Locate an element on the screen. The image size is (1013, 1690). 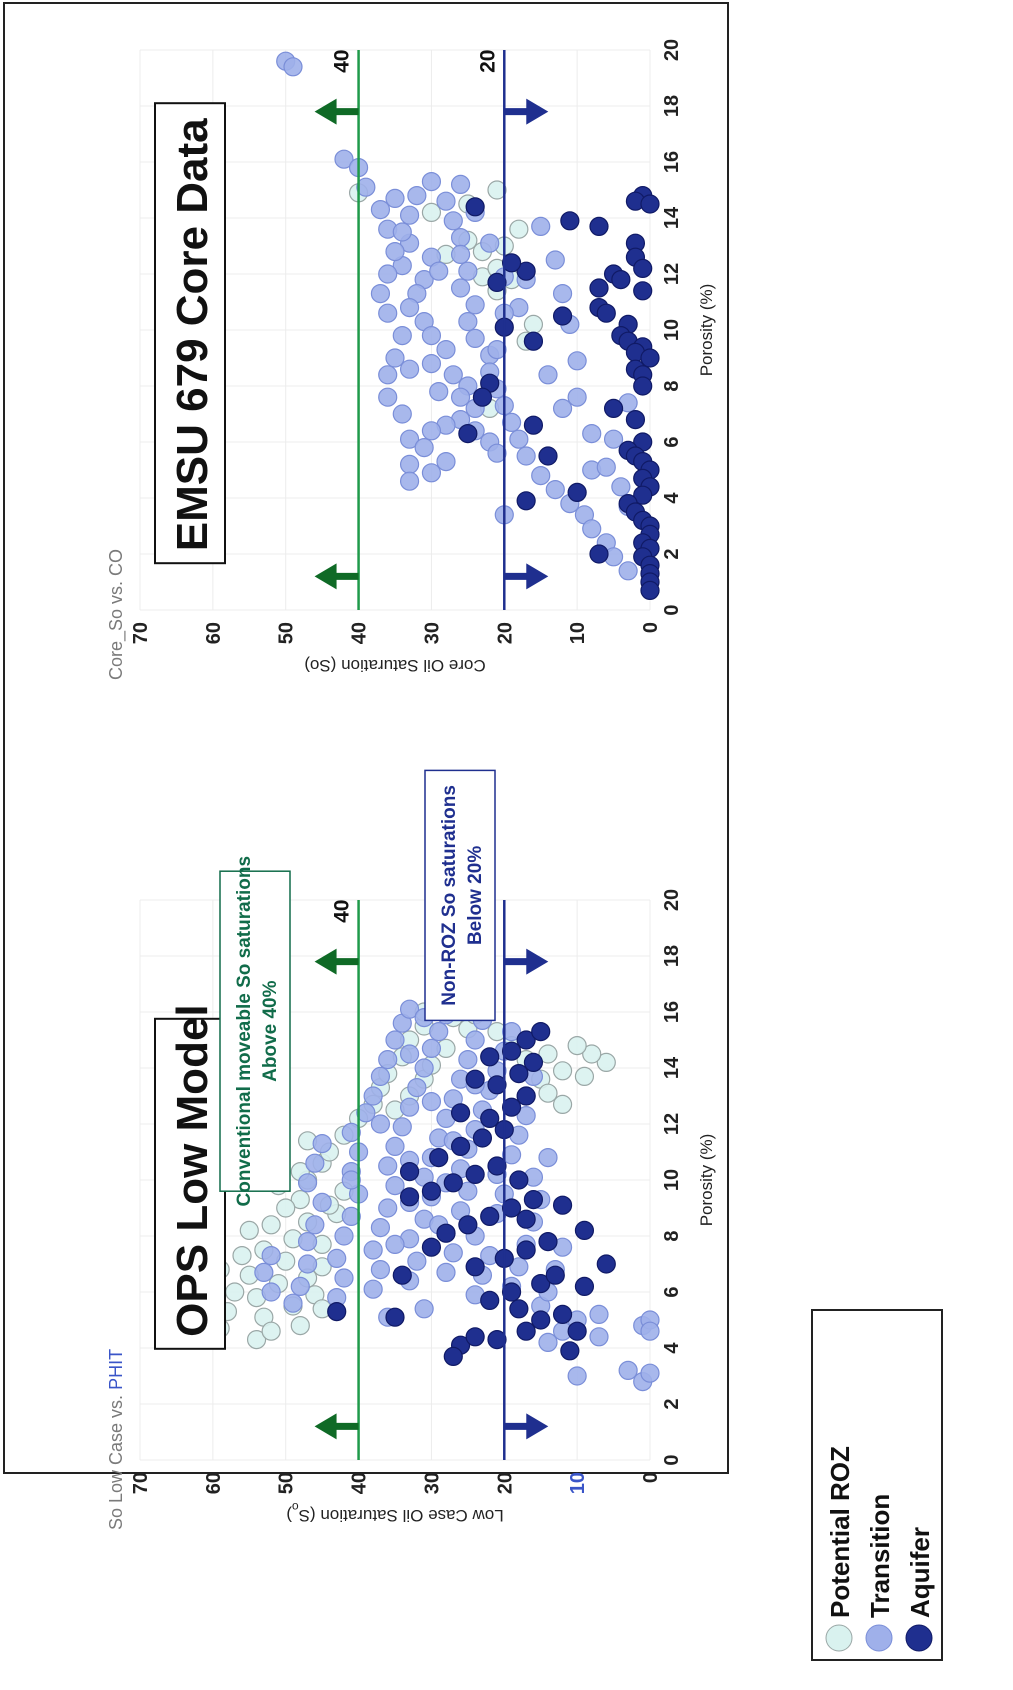
chart-title: OPS Low Model is located at coordinates (192, 1170).